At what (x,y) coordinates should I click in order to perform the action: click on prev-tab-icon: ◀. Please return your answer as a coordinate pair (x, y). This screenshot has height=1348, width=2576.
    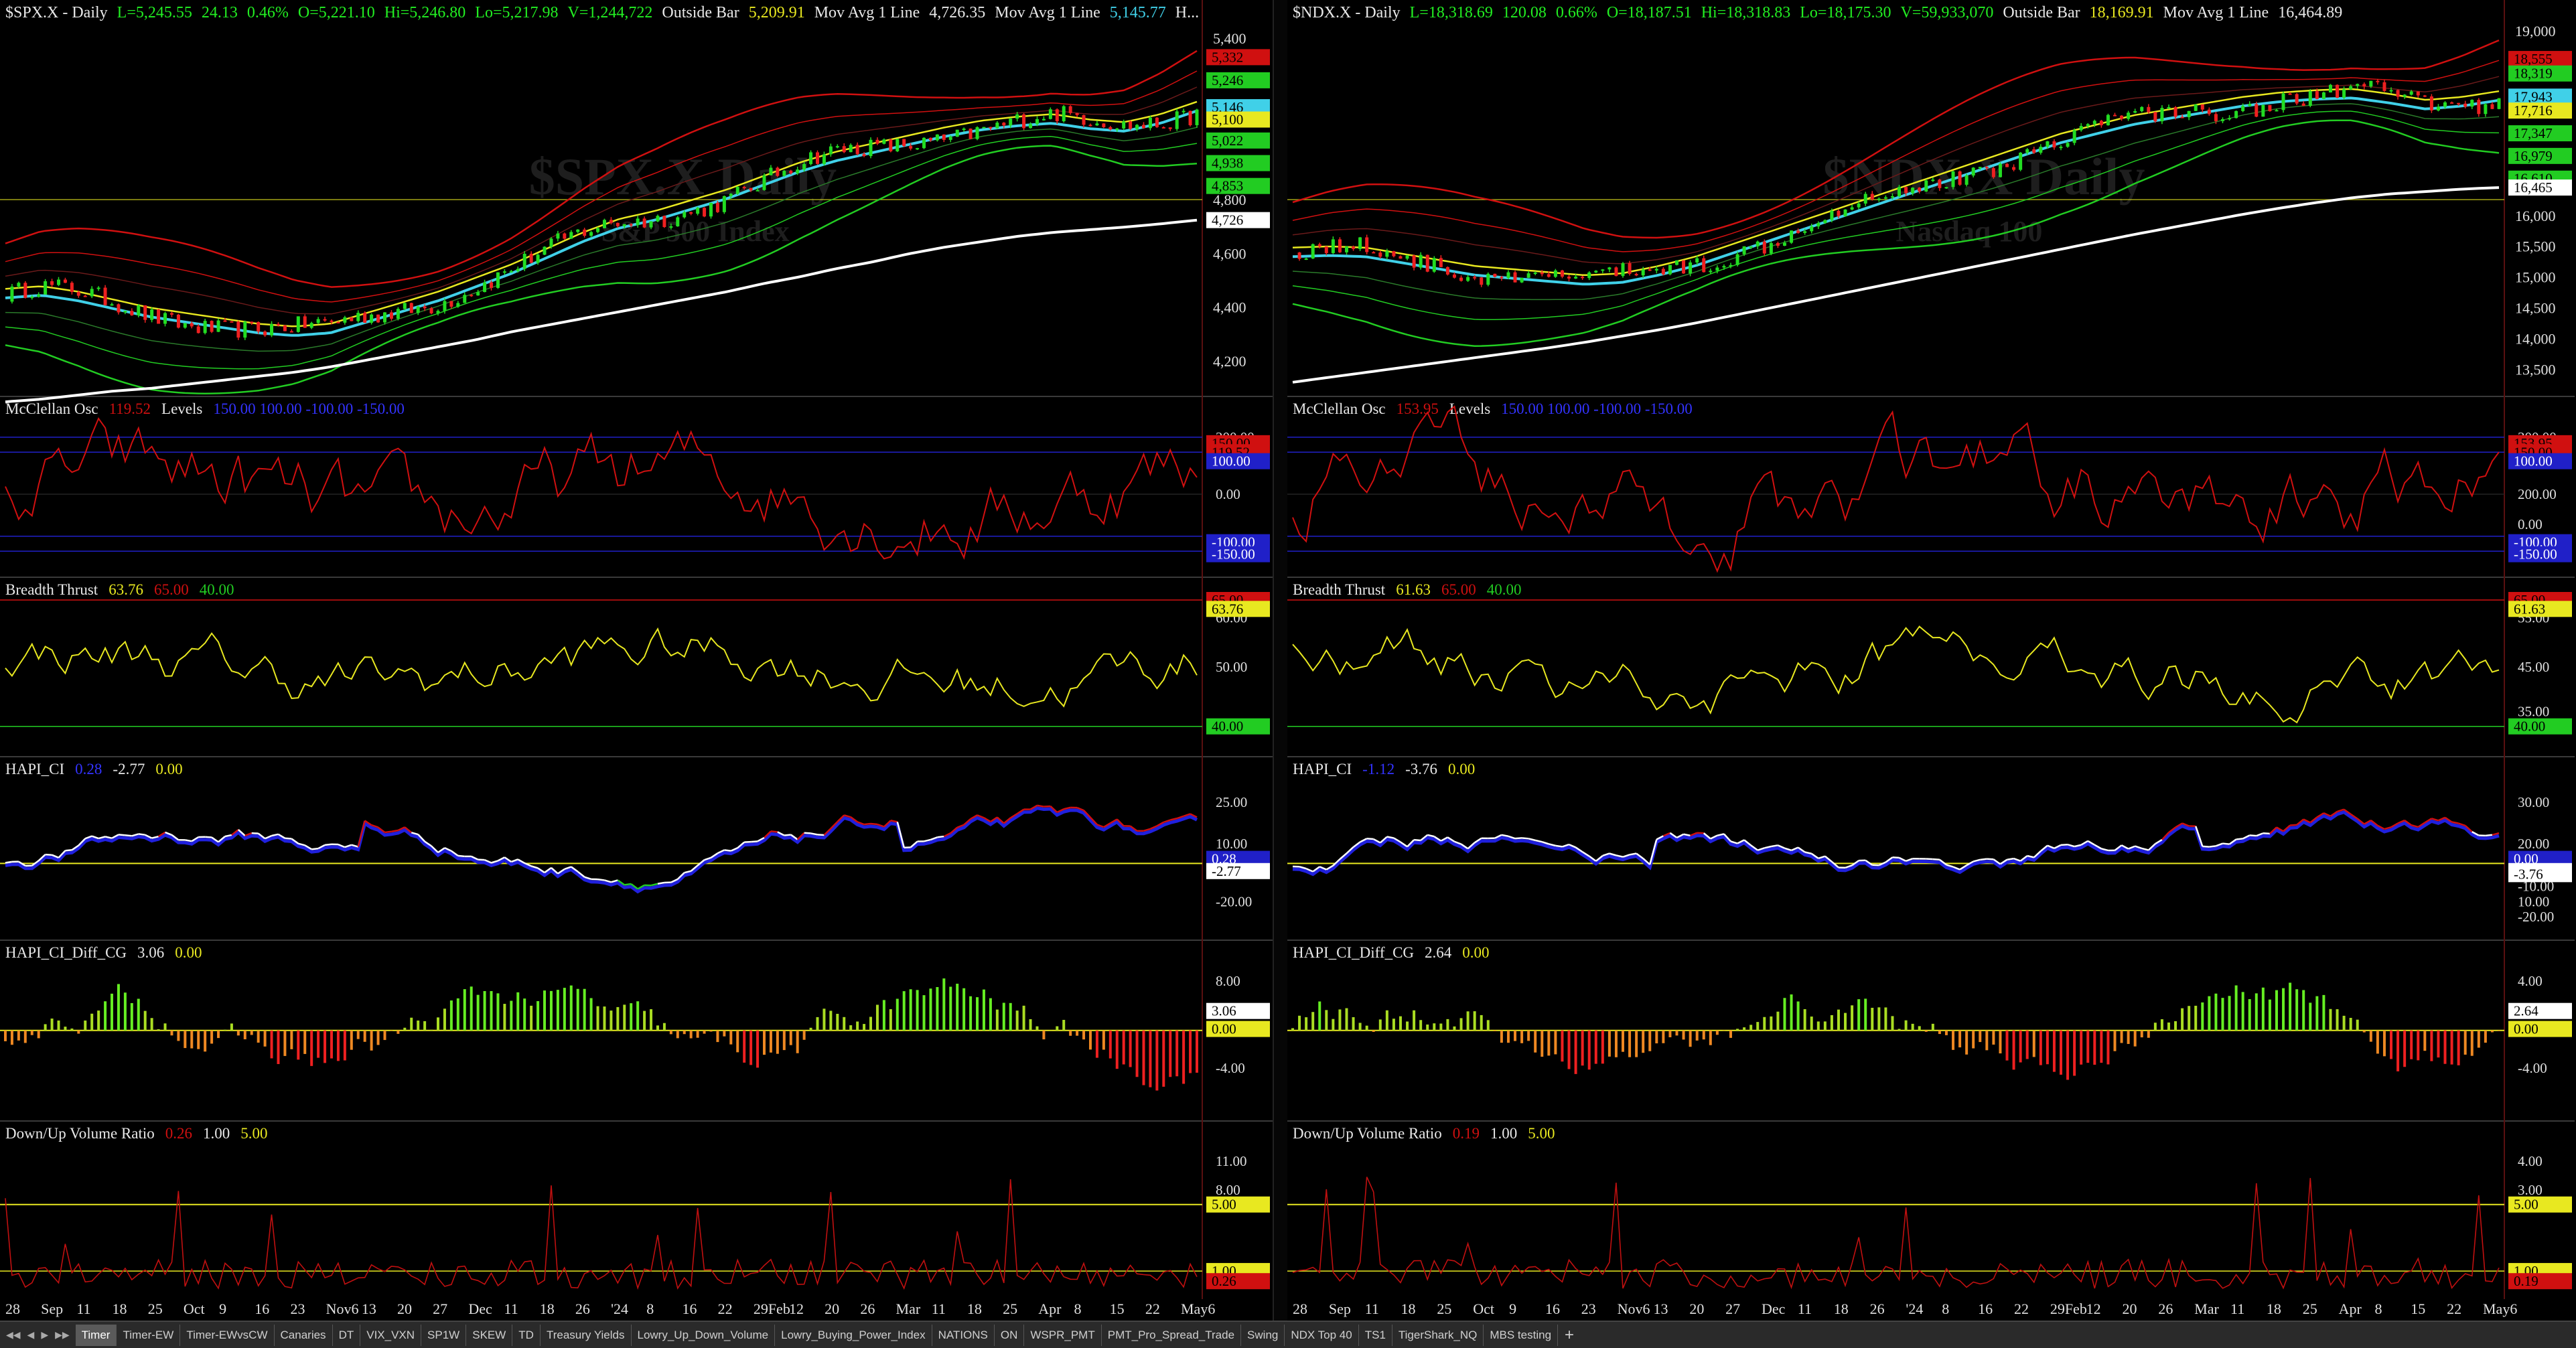
    Looking at the image, I should click on (31, 1335).